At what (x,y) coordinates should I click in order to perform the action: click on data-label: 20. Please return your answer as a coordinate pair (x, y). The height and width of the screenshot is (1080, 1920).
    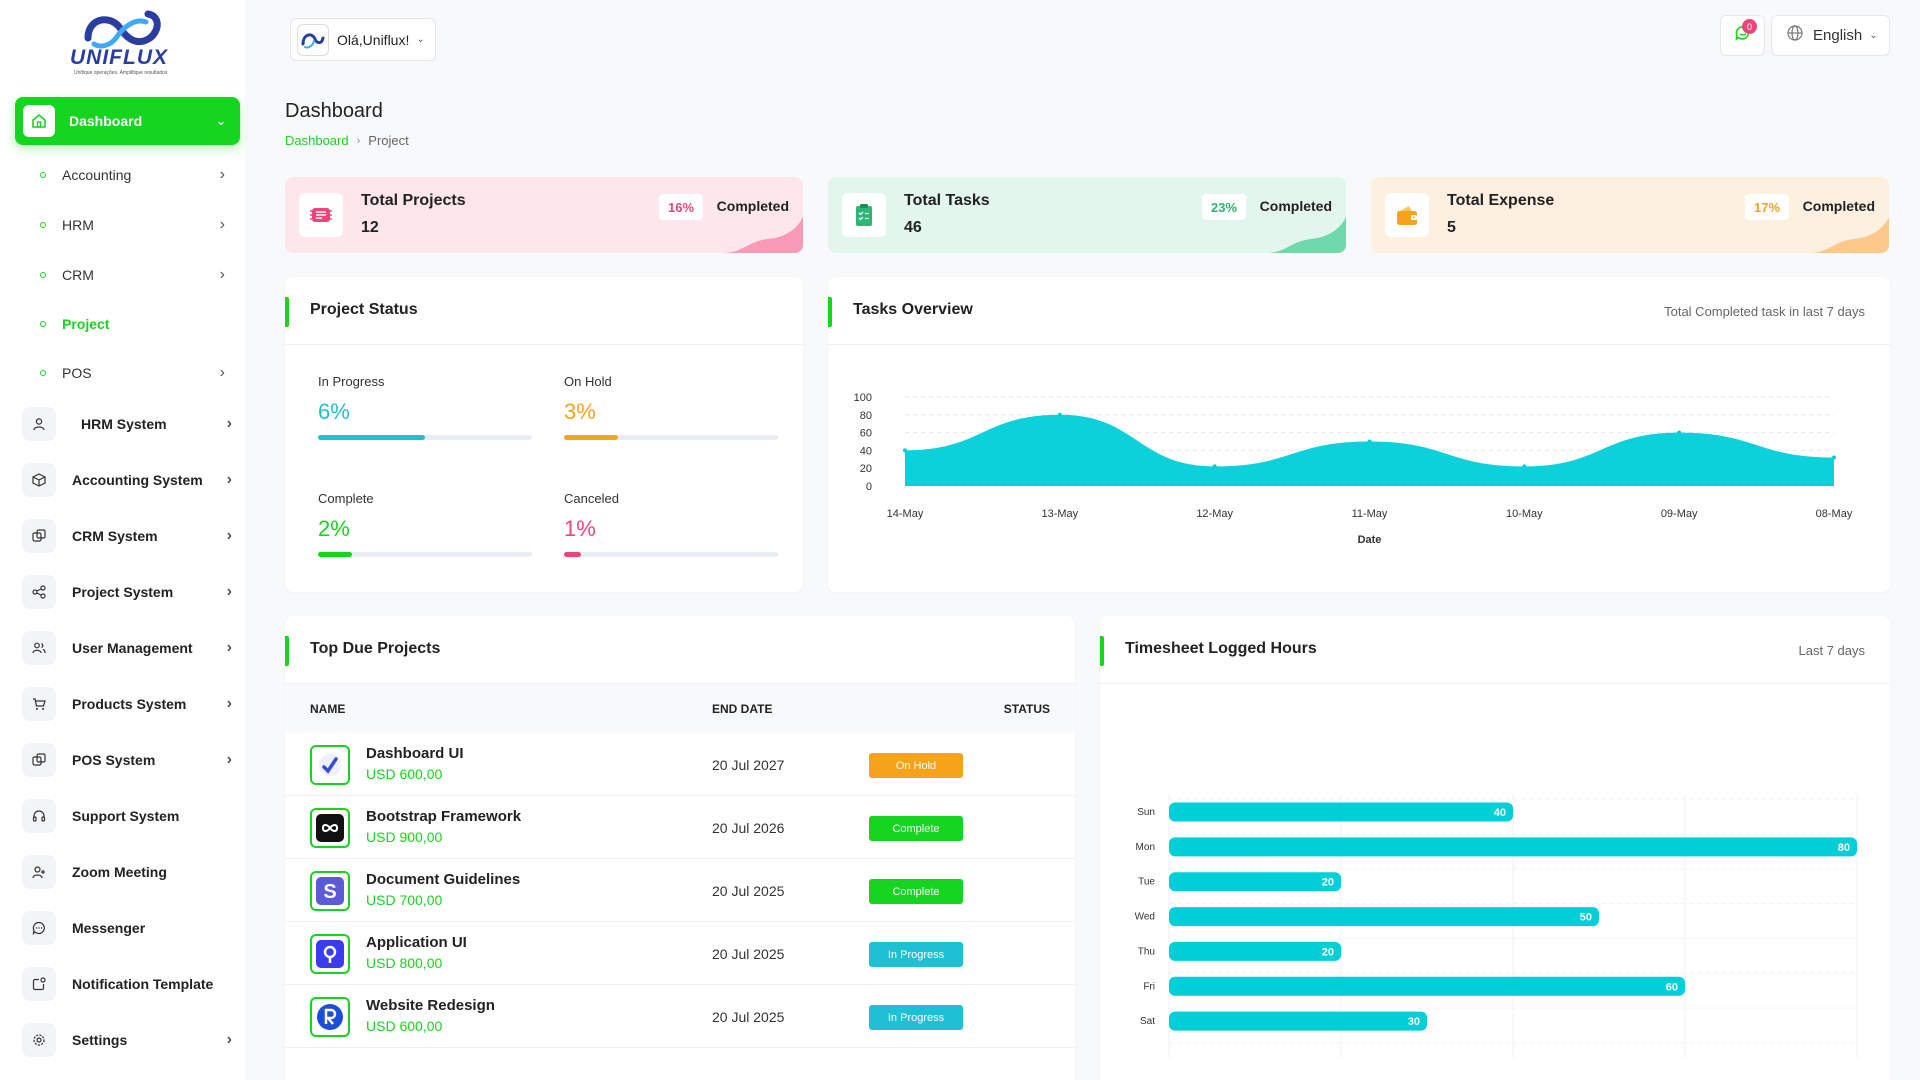
    Looking at the image, I should click on (1328, 952).